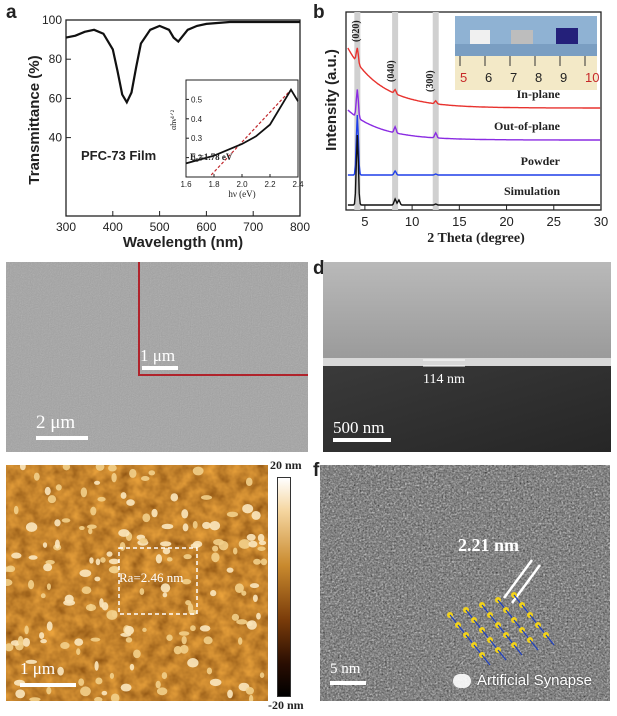  What do you see at coordinates (160, 368) in the screenshot?
I see `inset-scale-bar` at bounding box center [160, 368].